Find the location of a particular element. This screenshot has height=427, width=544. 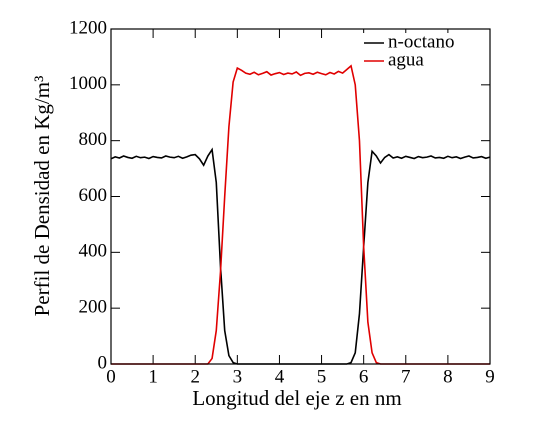

legend-box is located at coordinates (423, 55).